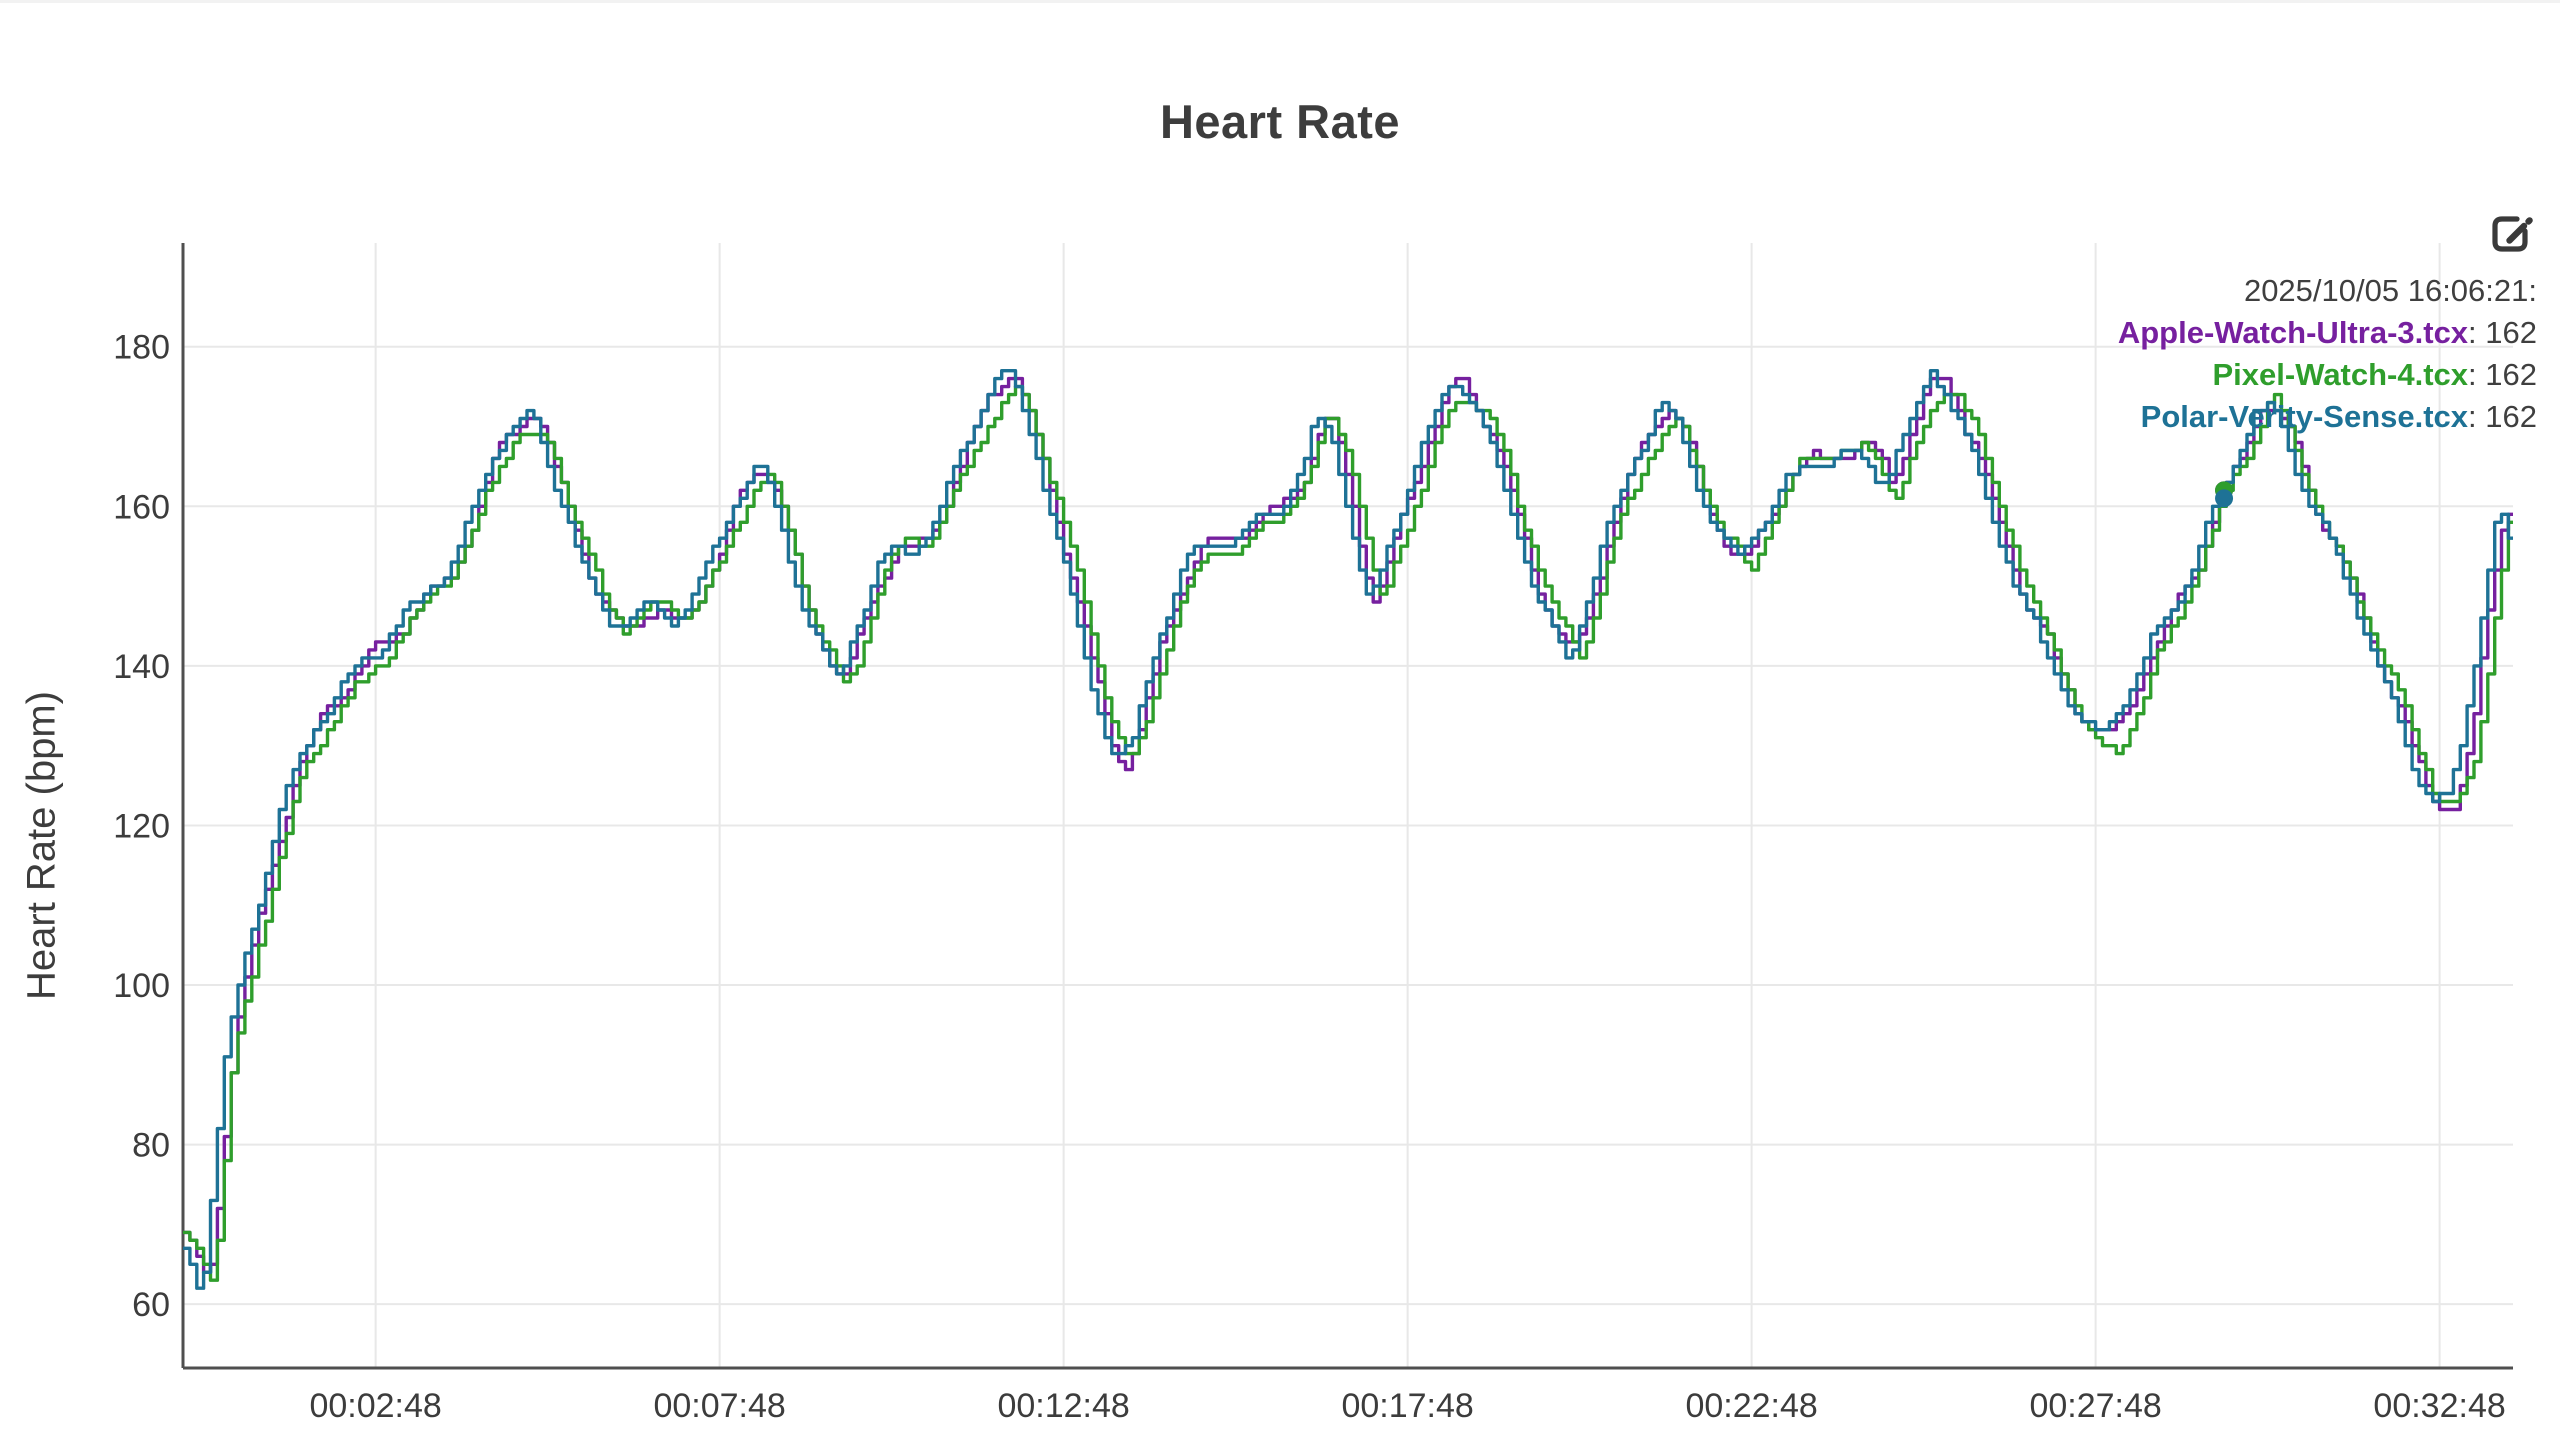 The image size is (2560, 1440). What do you see at coordinates (1280, 1) in the screenshot?
I see `window-top-edge` at bounding box center [1280, 1].